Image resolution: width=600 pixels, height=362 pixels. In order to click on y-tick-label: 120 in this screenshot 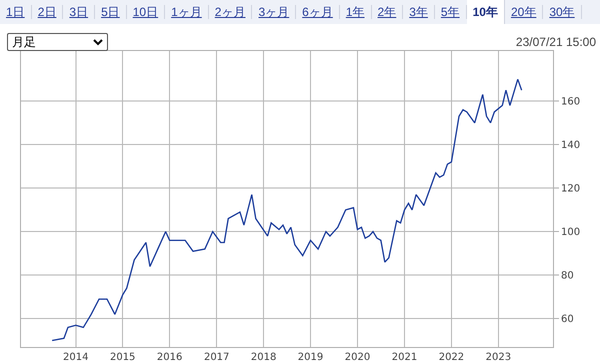, I will do `click(570, 189)`.